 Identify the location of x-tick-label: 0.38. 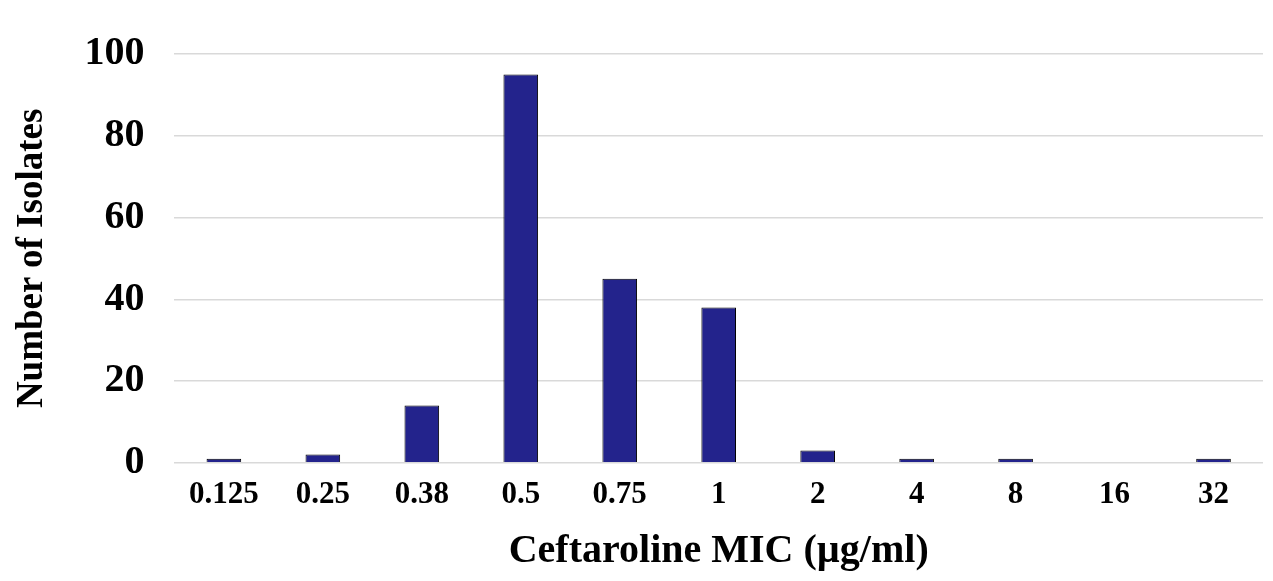
(421, 493).